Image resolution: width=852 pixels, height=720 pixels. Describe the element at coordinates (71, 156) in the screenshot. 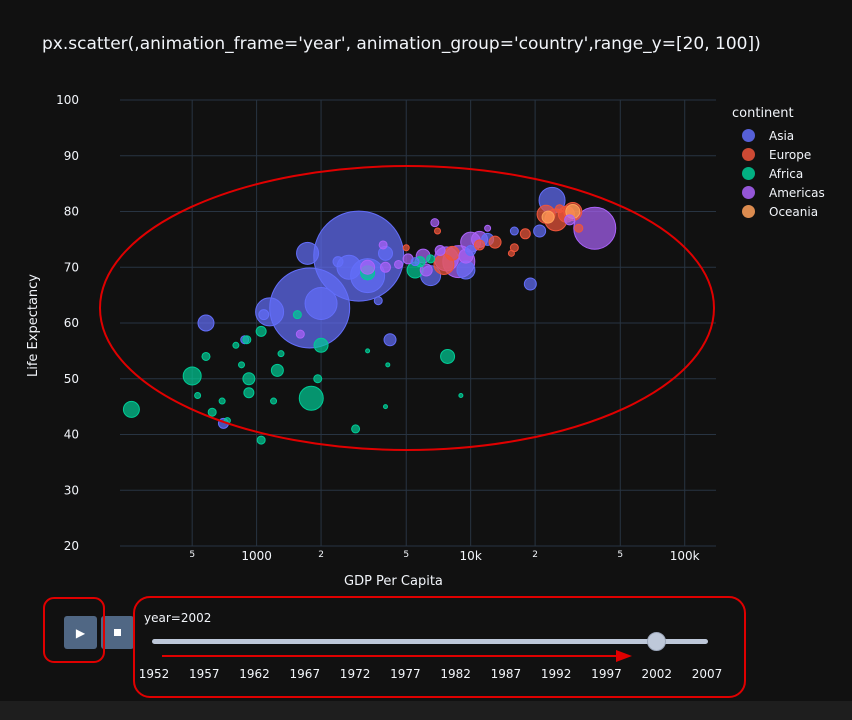

I see `y-tick-label: 90` at that location.